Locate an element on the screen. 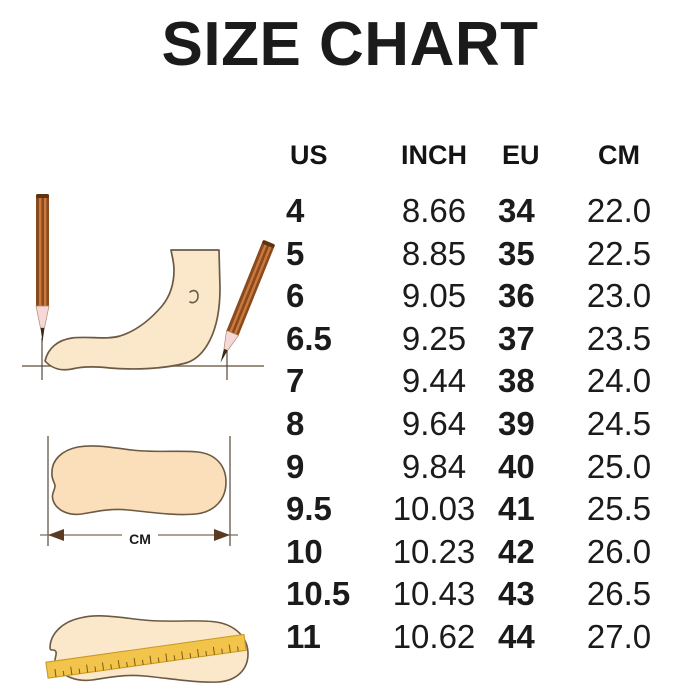 Image resolution: width=700 pixels, height=700 pixels. cell-inch: 9.25 is located at coordinates (434, 338).